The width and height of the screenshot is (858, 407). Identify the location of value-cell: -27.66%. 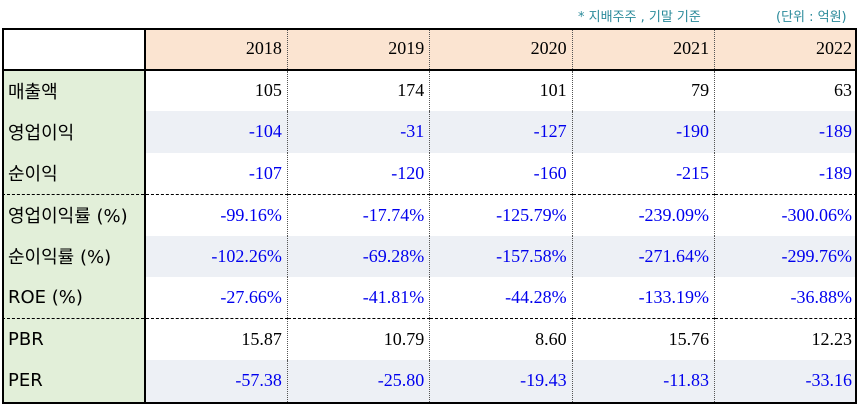
(216, 298).